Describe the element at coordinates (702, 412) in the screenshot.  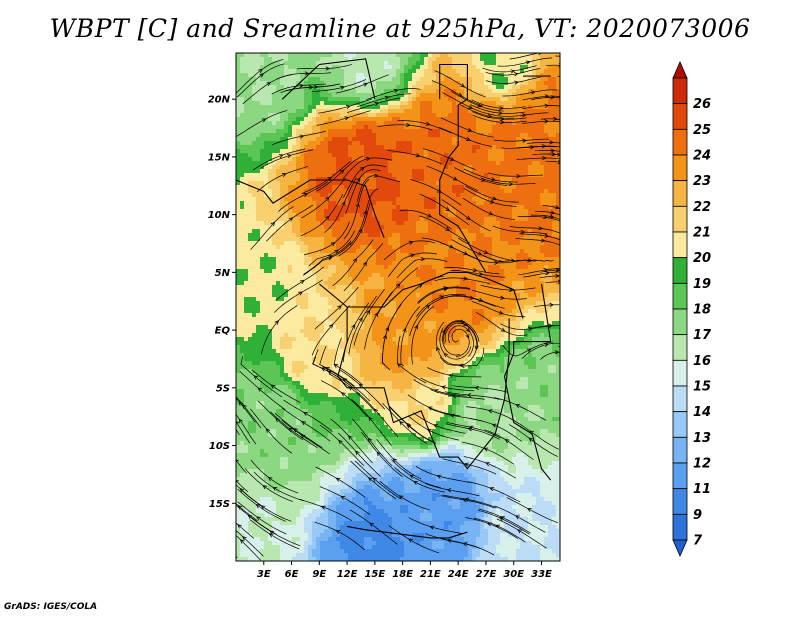
I see `colorbar-label: 14` at that location.